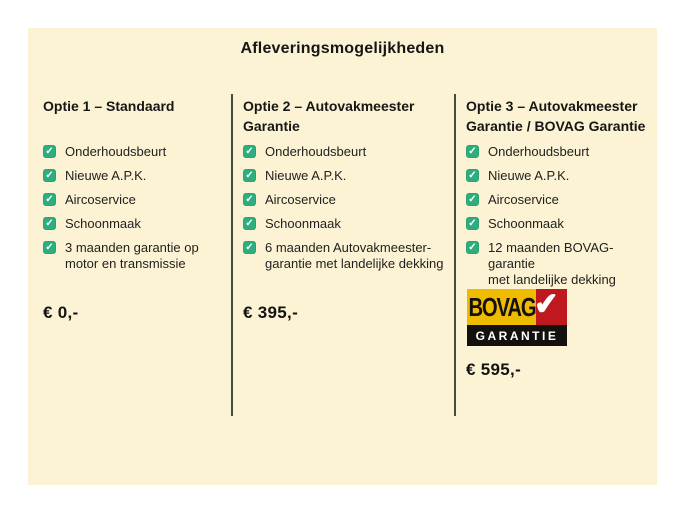 Image resolution: width=685 pixels, height=514 pixels. I want to click on bovag-brand: BOVAG, so click(501, 307).